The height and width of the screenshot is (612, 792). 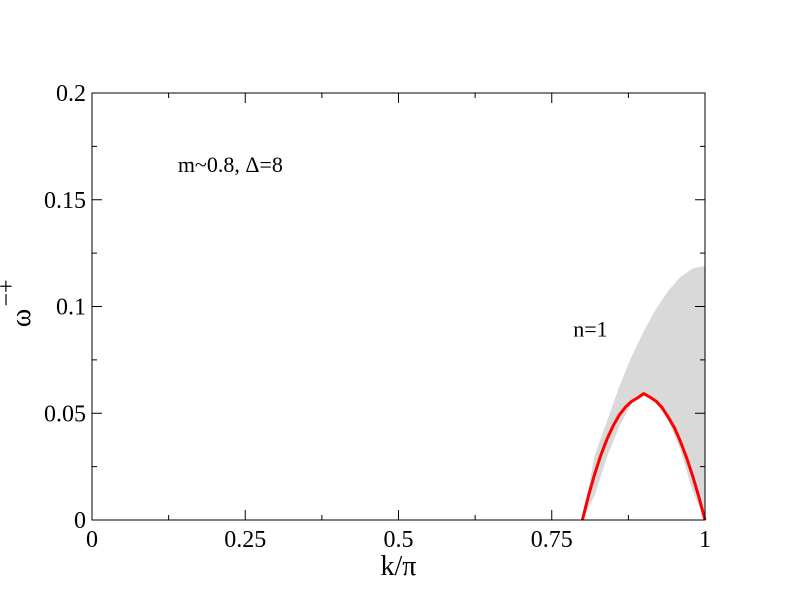 What do you see at coordinates (230, 164) in the screenshot?
I see `annotation-text: m~0.8, Δ=8` at bounding box center [230, 164].